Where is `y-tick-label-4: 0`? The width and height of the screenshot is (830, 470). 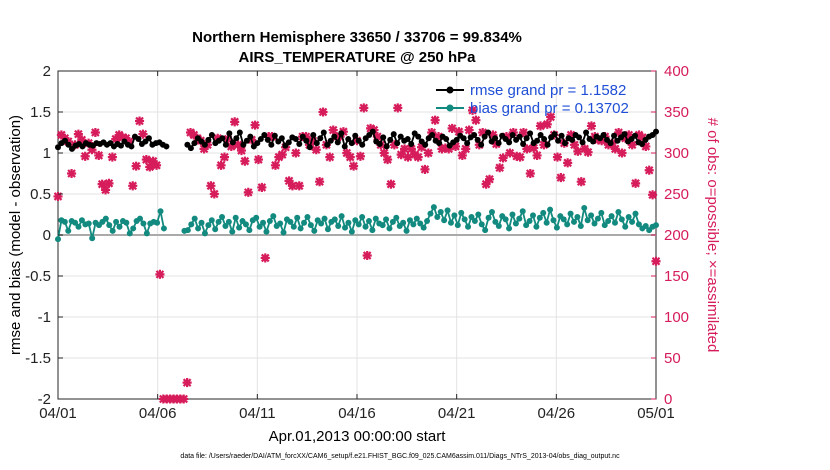 y-tick-label-4: 0 is located at coordinates (47, 235).